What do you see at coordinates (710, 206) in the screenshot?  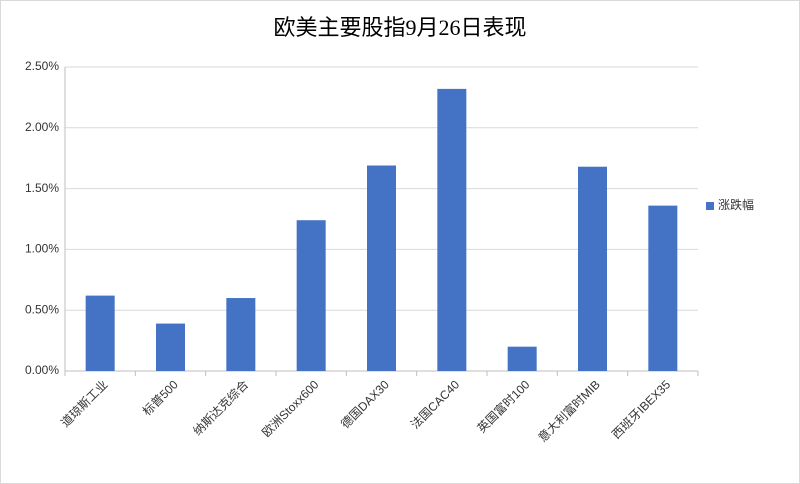 I see `legend-swatch` at bounding box center [710, 206].